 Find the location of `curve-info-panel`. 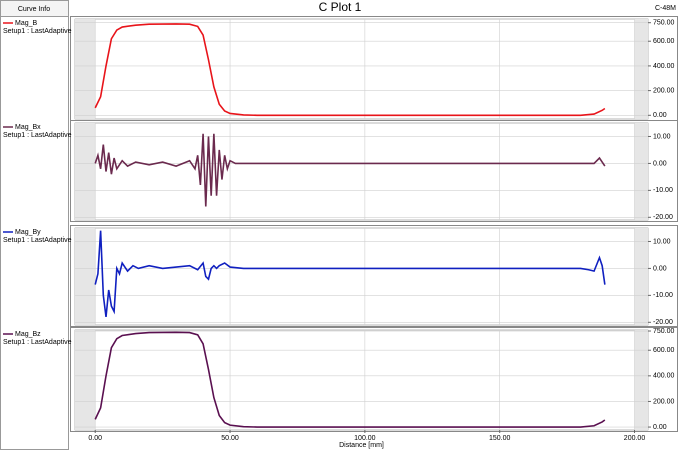

curve-info-panel is located at coordinates (34, 225).